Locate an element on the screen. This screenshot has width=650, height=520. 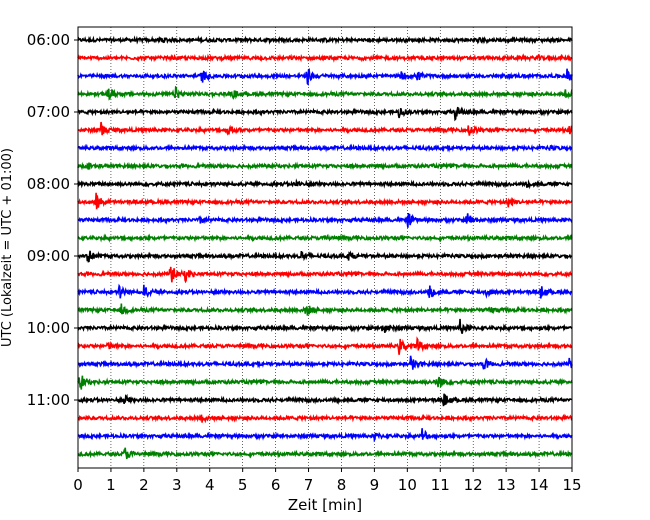
y-tick-label: 07:00 is located at coordinates (48, 112).